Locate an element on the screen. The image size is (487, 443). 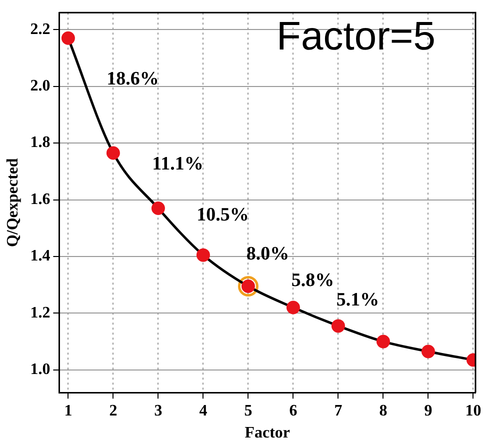
y-tick-label: 1.2 is located at coordinates (40, 313).